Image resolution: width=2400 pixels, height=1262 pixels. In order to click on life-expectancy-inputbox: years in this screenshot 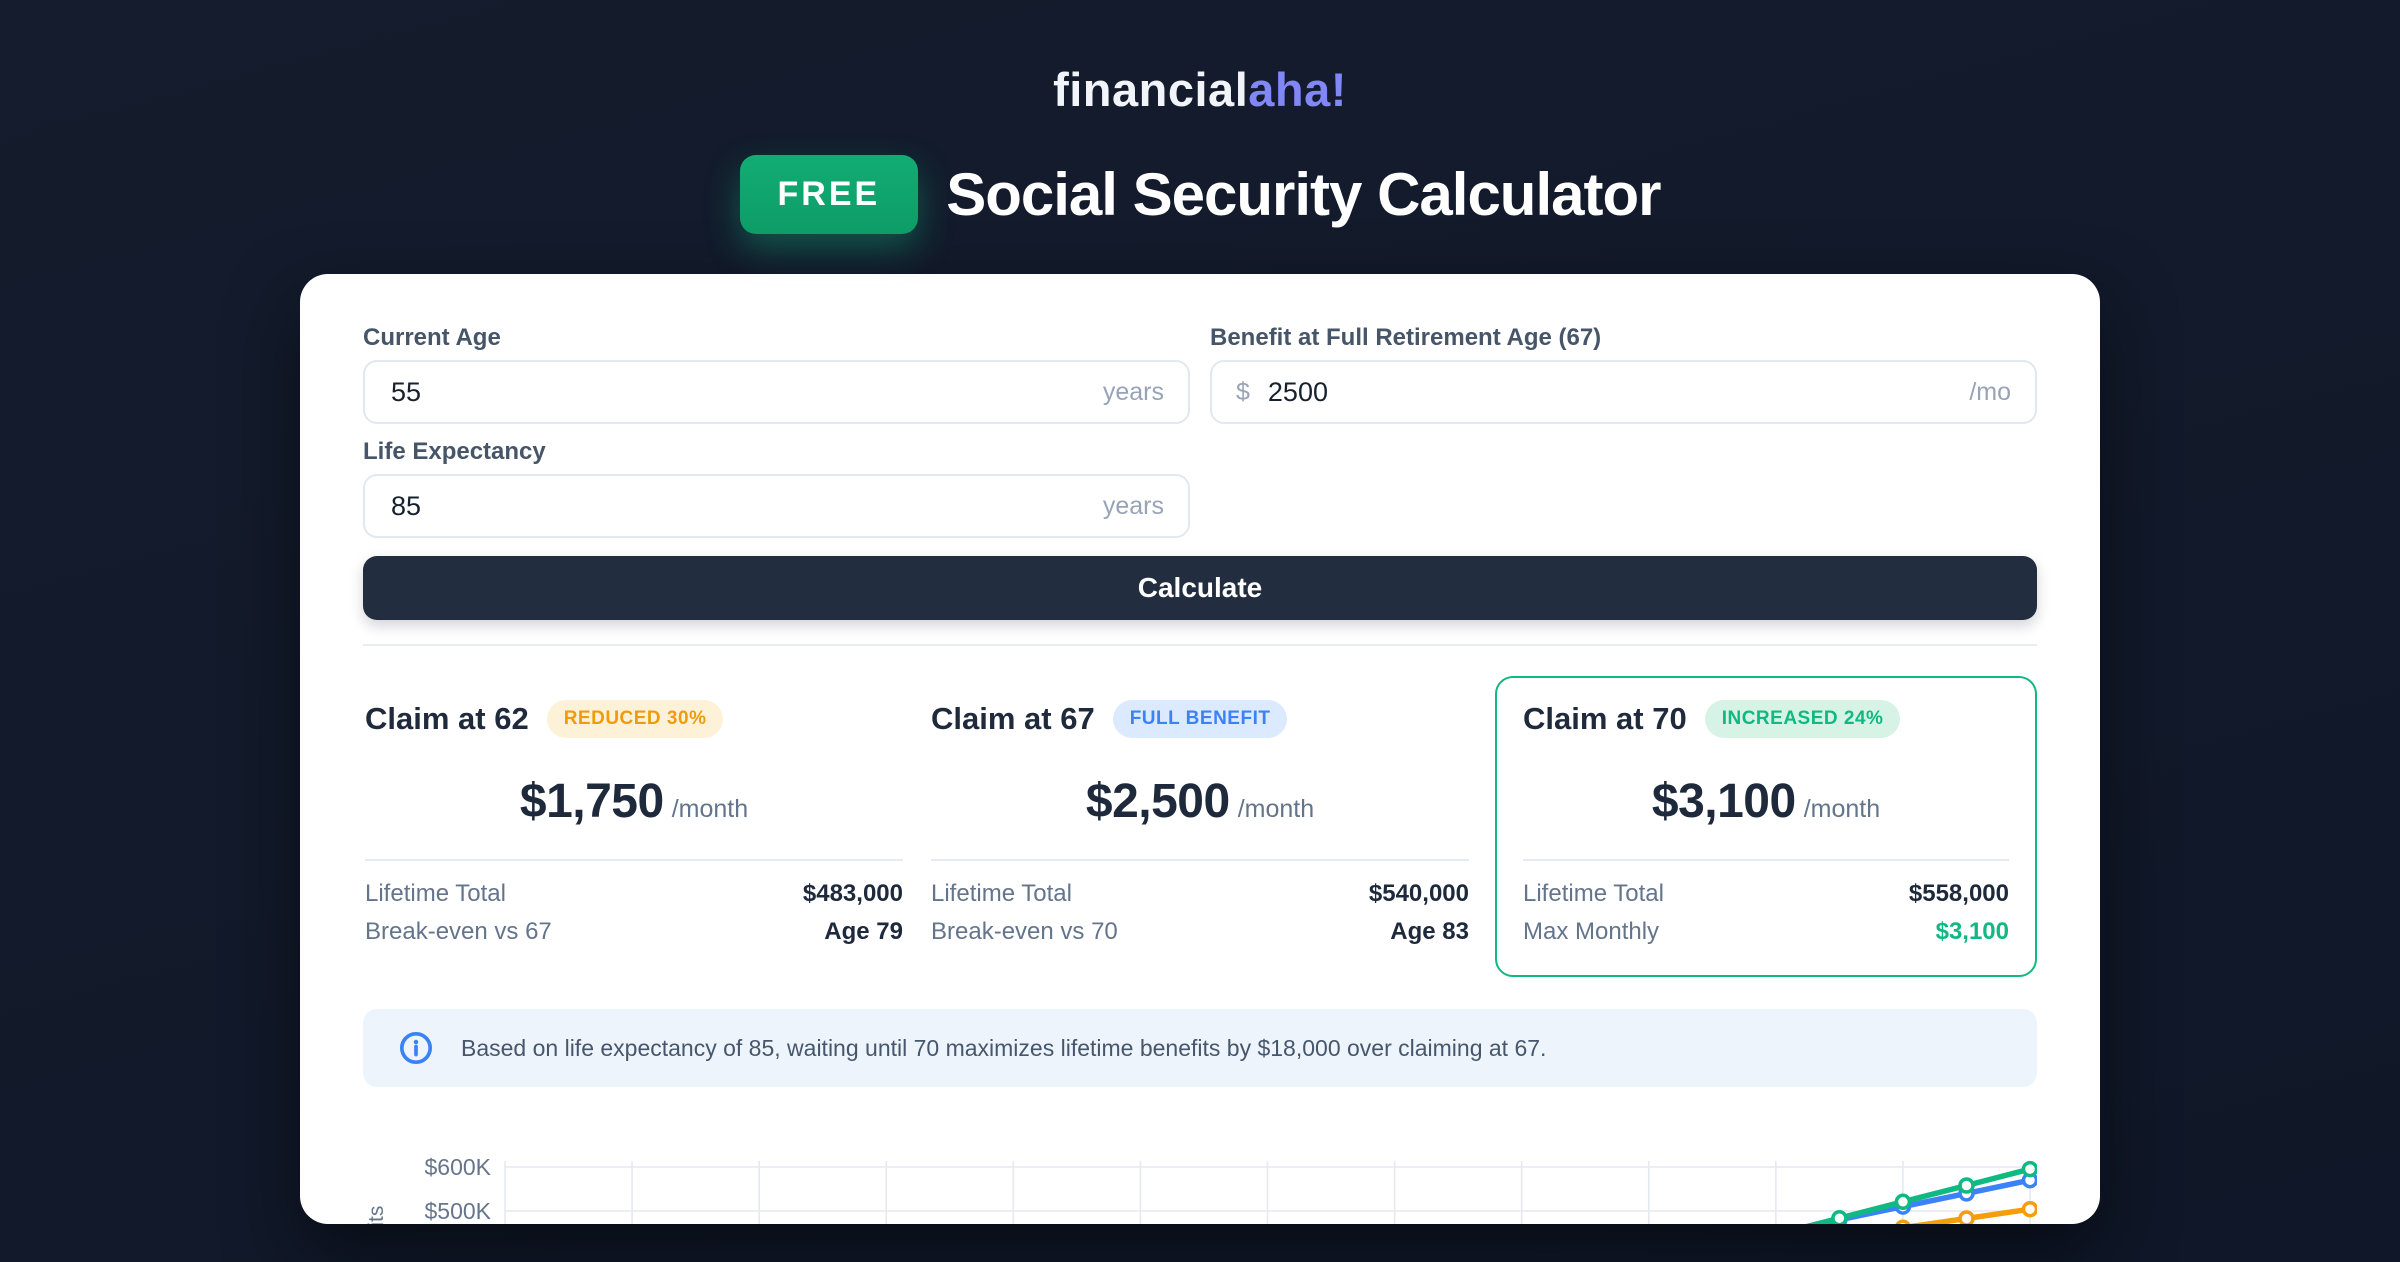, I will do `click(776, 506)`.